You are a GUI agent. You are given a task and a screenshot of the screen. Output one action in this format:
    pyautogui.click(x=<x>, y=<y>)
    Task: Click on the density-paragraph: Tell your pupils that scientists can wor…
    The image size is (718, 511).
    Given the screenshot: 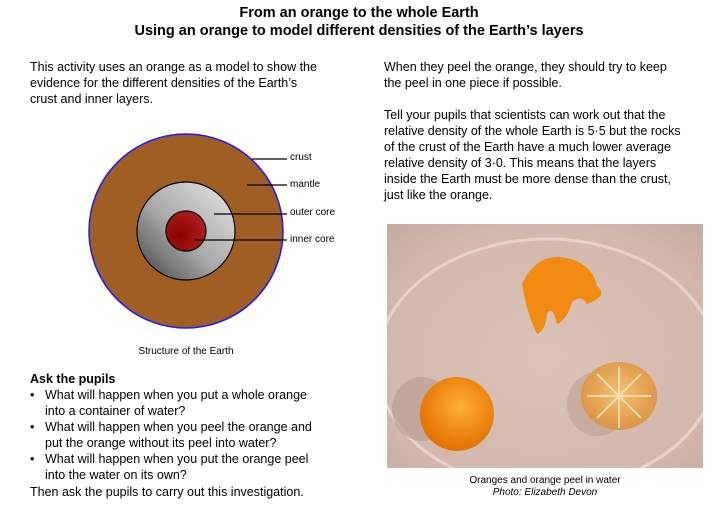 What is the action you would take?
    pyautogui.click(x=532, y=155)
    